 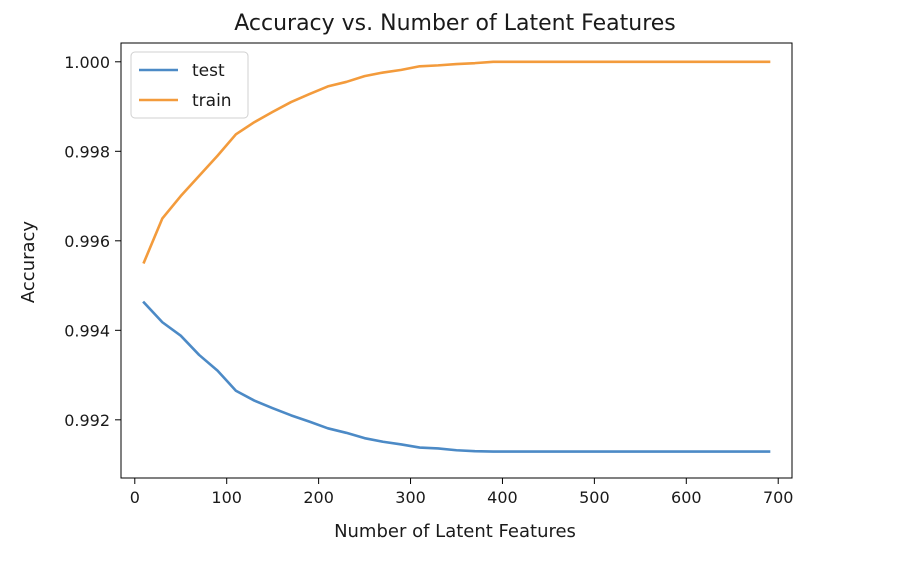 What do you see at coordinates (212, 101) in the screenshot?
I see `legend-label-train: train` at bounding box center [212, 101].